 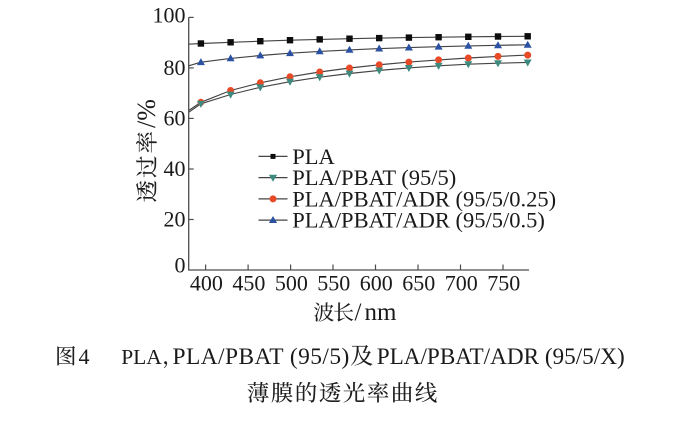 I want to click on svg-text: 550, so click(x=333, y=283).